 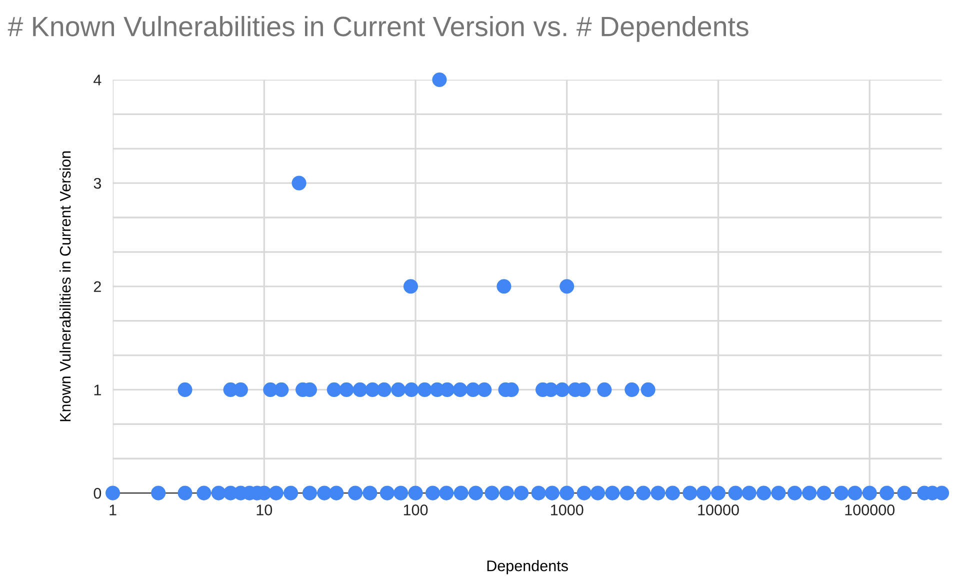 I want to click on y-tick-label: 3, so click(x=98, y=183).